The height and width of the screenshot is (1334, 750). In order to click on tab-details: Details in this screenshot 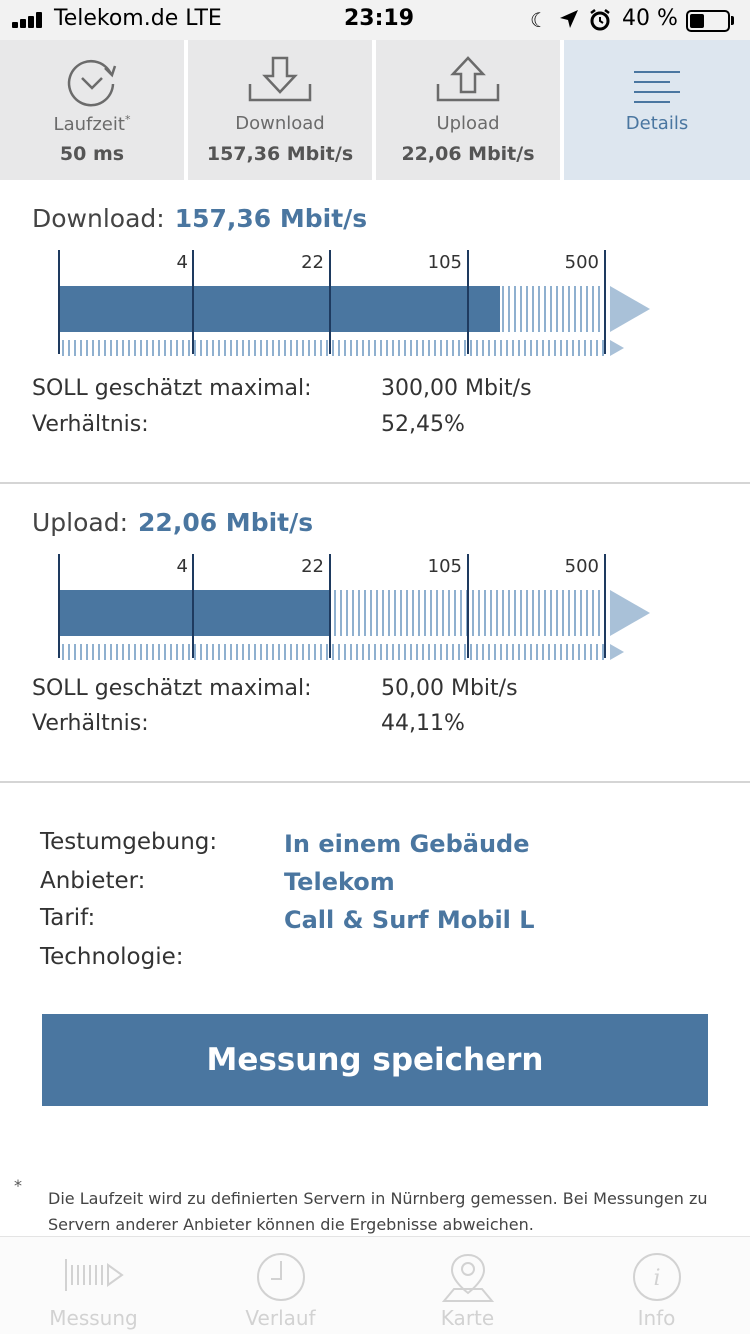, I will do `click(657, 110)`.